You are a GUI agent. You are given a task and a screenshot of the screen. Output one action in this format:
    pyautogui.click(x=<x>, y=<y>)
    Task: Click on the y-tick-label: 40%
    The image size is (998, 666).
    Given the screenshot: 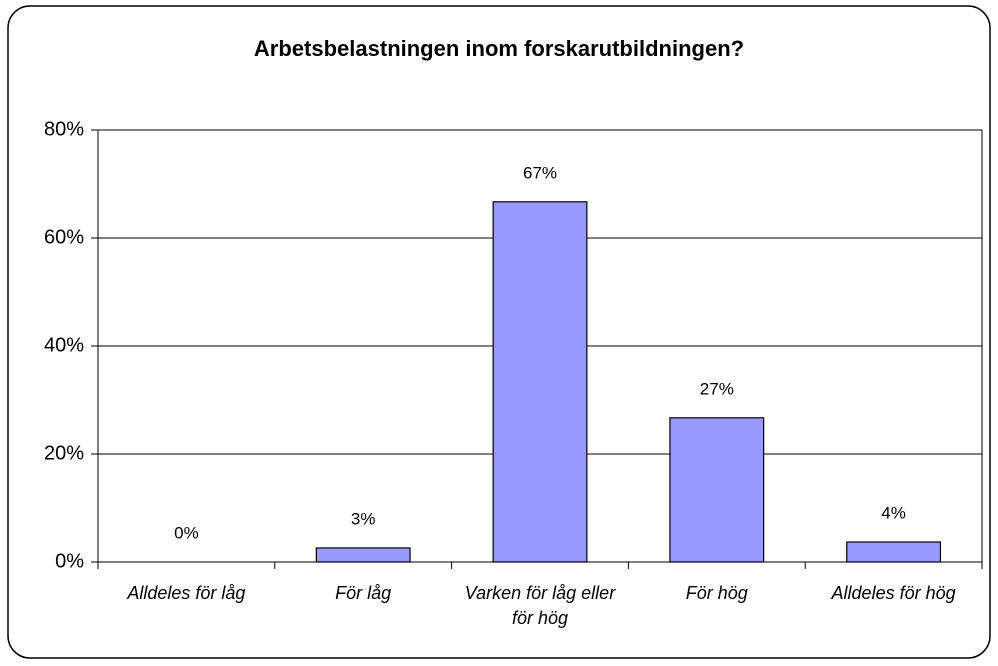 What is the action you would take?
    pyautogui.click(x=64, y=345)
    